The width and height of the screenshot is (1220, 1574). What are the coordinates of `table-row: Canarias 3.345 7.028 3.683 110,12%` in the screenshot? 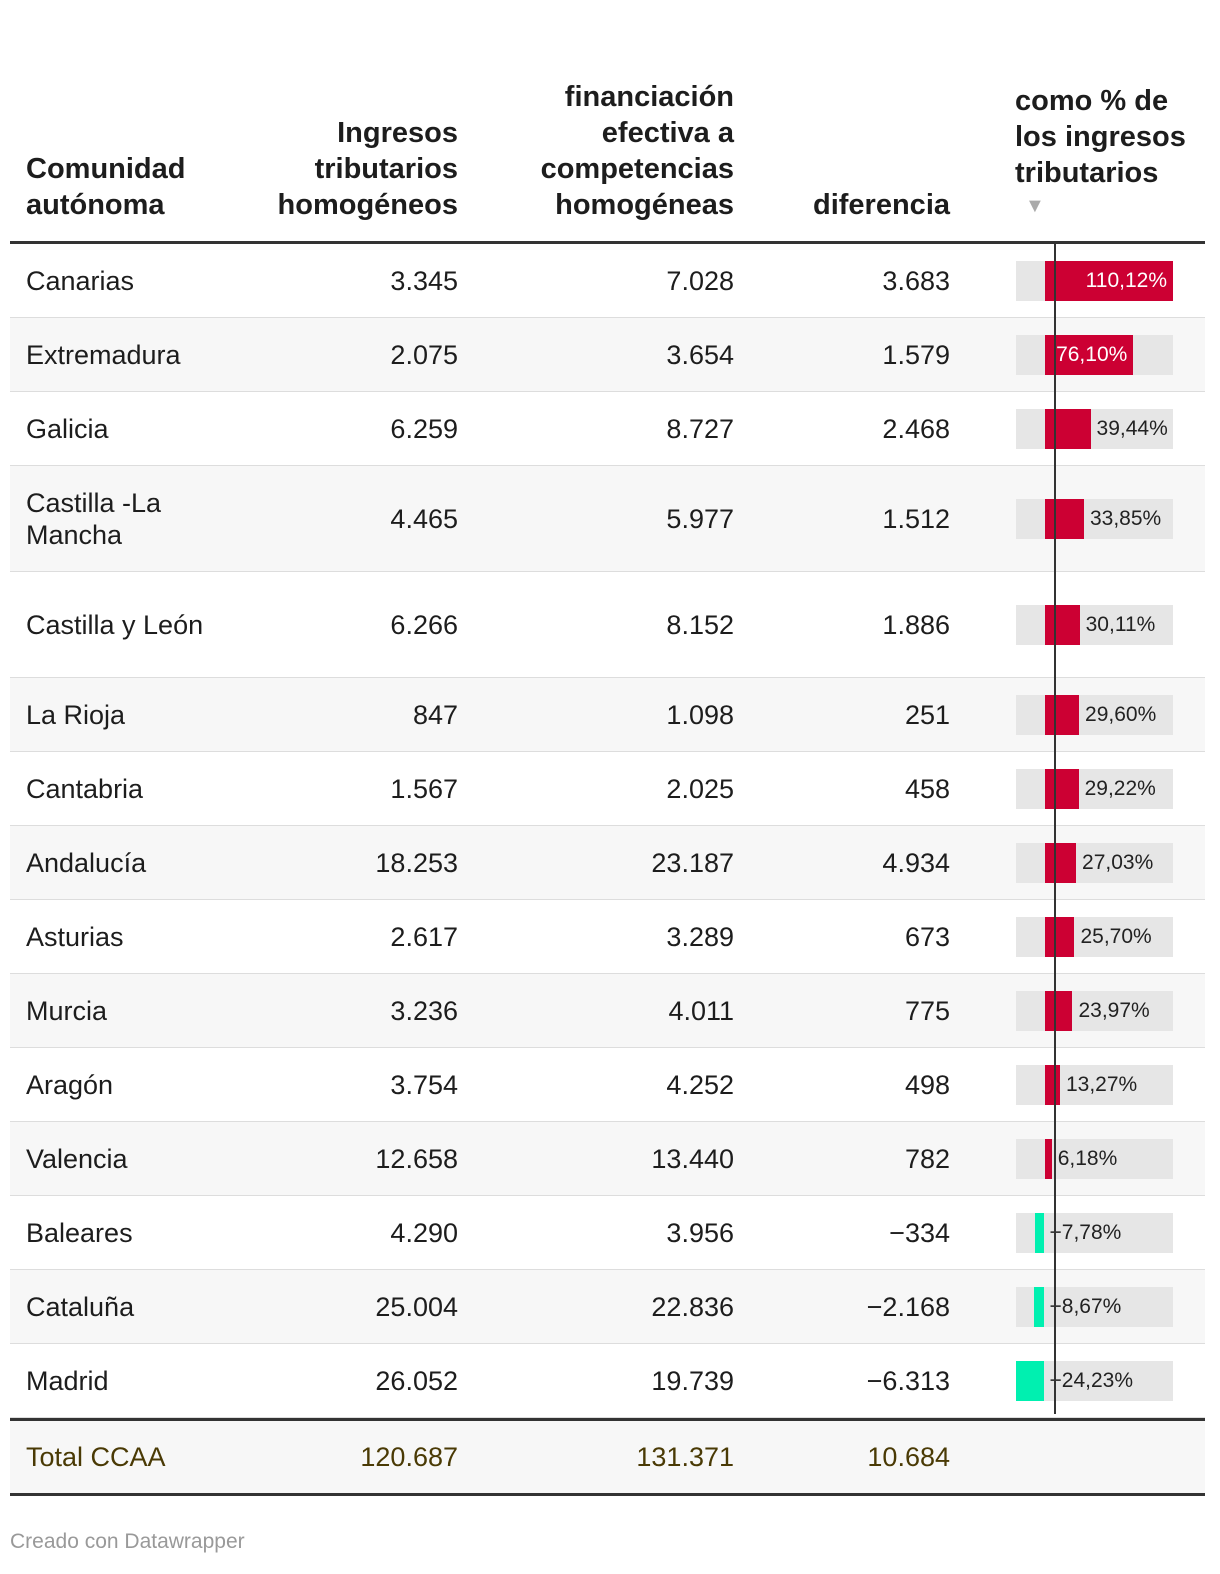 It's located at (607, 281).